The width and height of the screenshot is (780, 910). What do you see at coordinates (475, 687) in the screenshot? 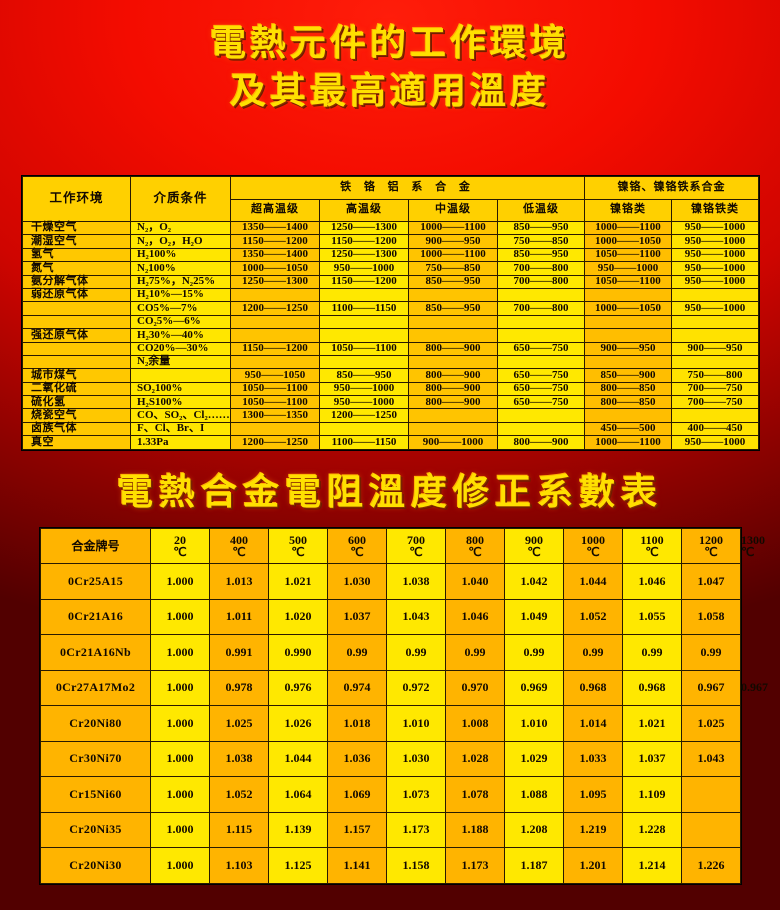
I see `cell-coefficient: 0.970` at bounding box center [475, 687].